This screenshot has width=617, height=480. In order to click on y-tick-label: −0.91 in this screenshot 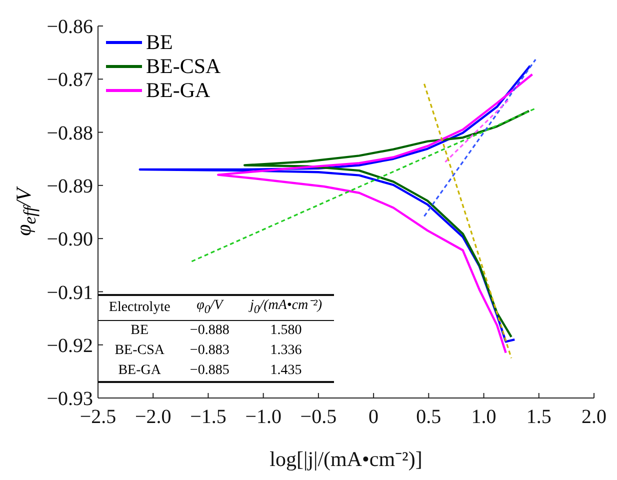, I will do `click(69, 293)`.